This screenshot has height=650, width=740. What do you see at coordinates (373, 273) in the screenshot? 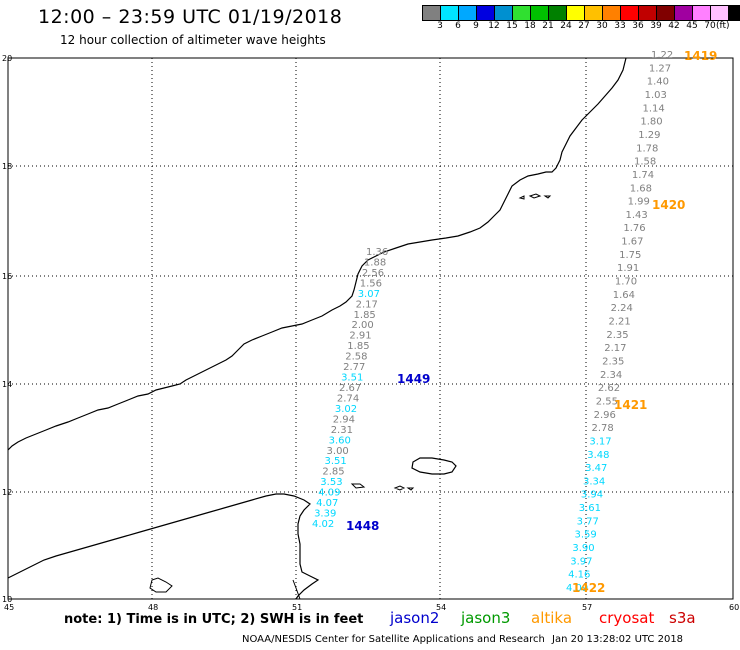
I see `wave-height-value: 2.56` at bounding box center [373, 273].